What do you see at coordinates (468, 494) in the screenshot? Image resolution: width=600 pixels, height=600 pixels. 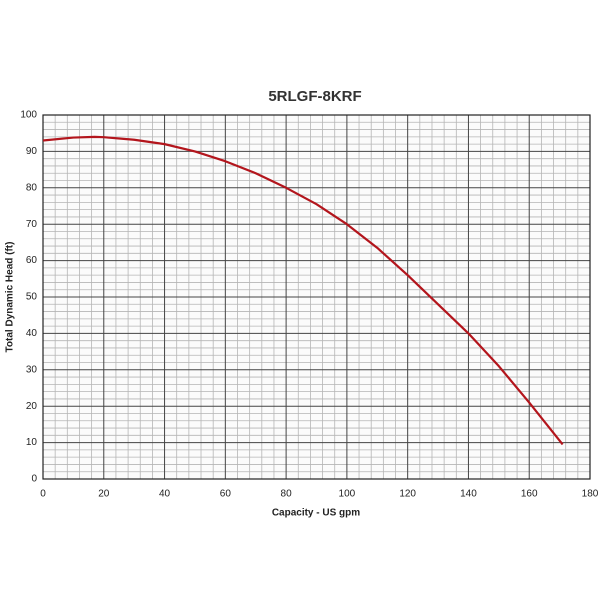 I see `x-tick-label: 140` at bounding box center [468, 494].